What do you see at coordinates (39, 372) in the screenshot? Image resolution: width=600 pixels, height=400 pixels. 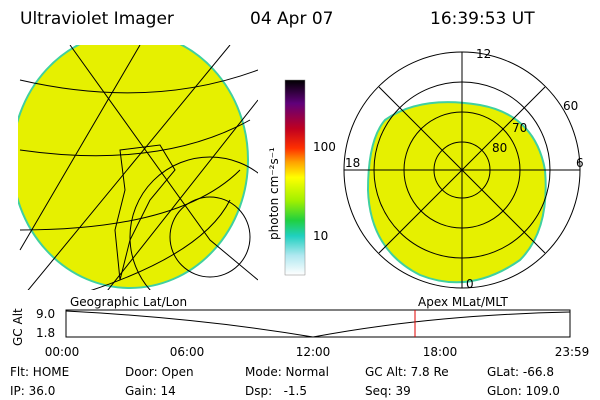 I see `status-field: Flt: HOME` at bounding box center [39, 372].